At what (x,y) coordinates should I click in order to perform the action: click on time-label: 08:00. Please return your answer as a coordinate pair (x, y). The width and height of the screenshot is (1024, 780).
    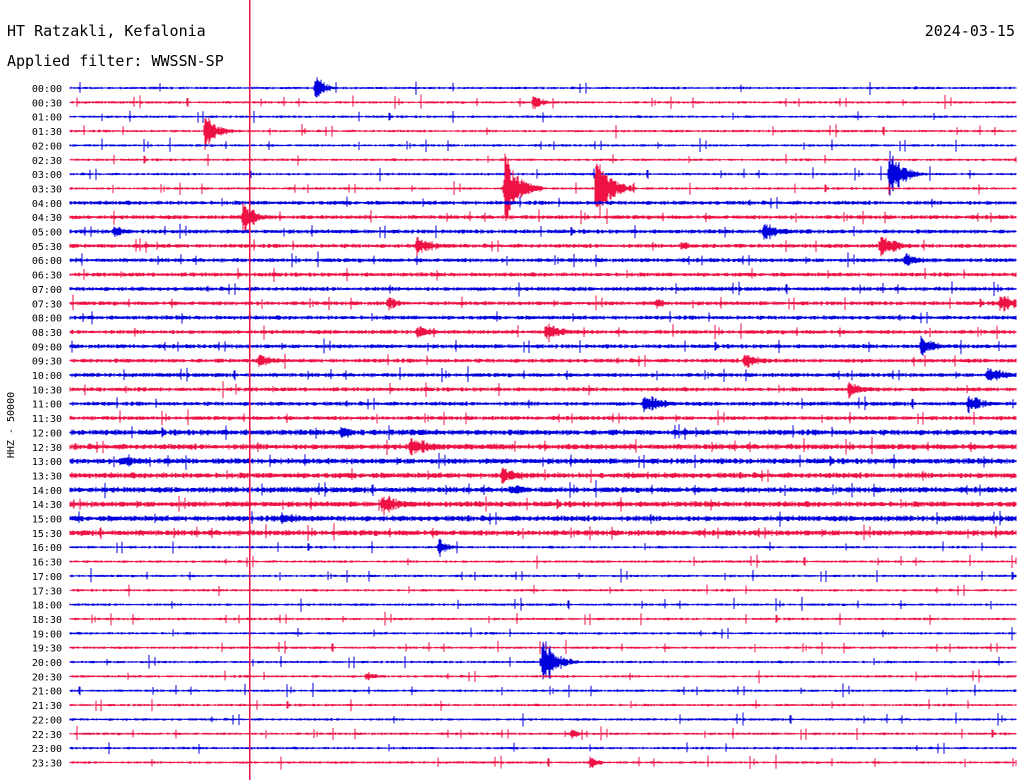
    Looking at the image, I should click on (47, 319).